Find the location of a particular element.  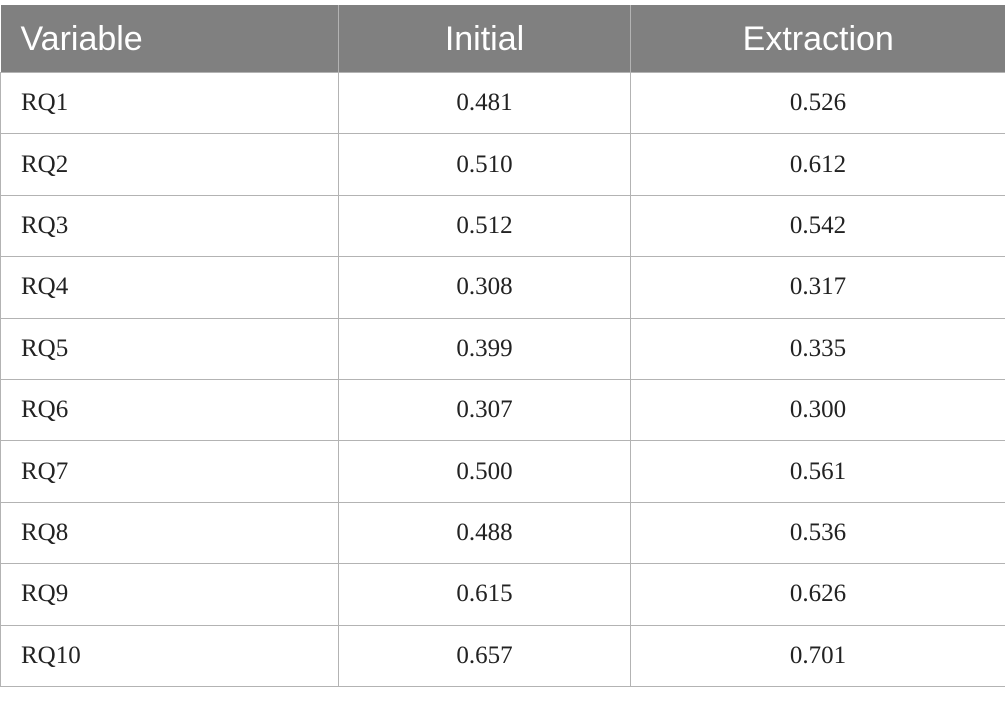

cell-initial: 0.500 is located at coordinates (484, 471).